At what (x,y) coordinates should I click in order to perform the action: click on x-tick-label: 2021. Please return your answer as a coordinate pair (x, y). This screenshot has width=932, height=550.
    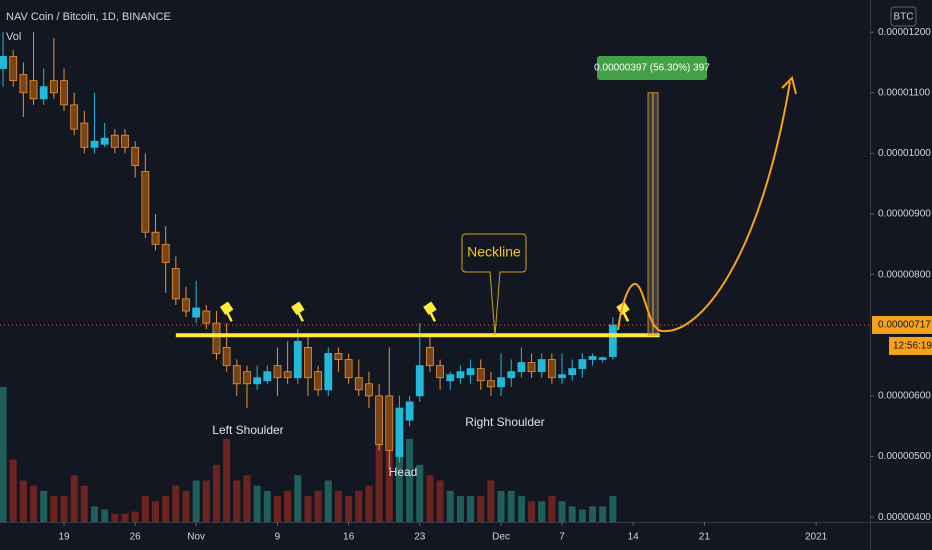
    Looking at the image, I should click on (816, 537).